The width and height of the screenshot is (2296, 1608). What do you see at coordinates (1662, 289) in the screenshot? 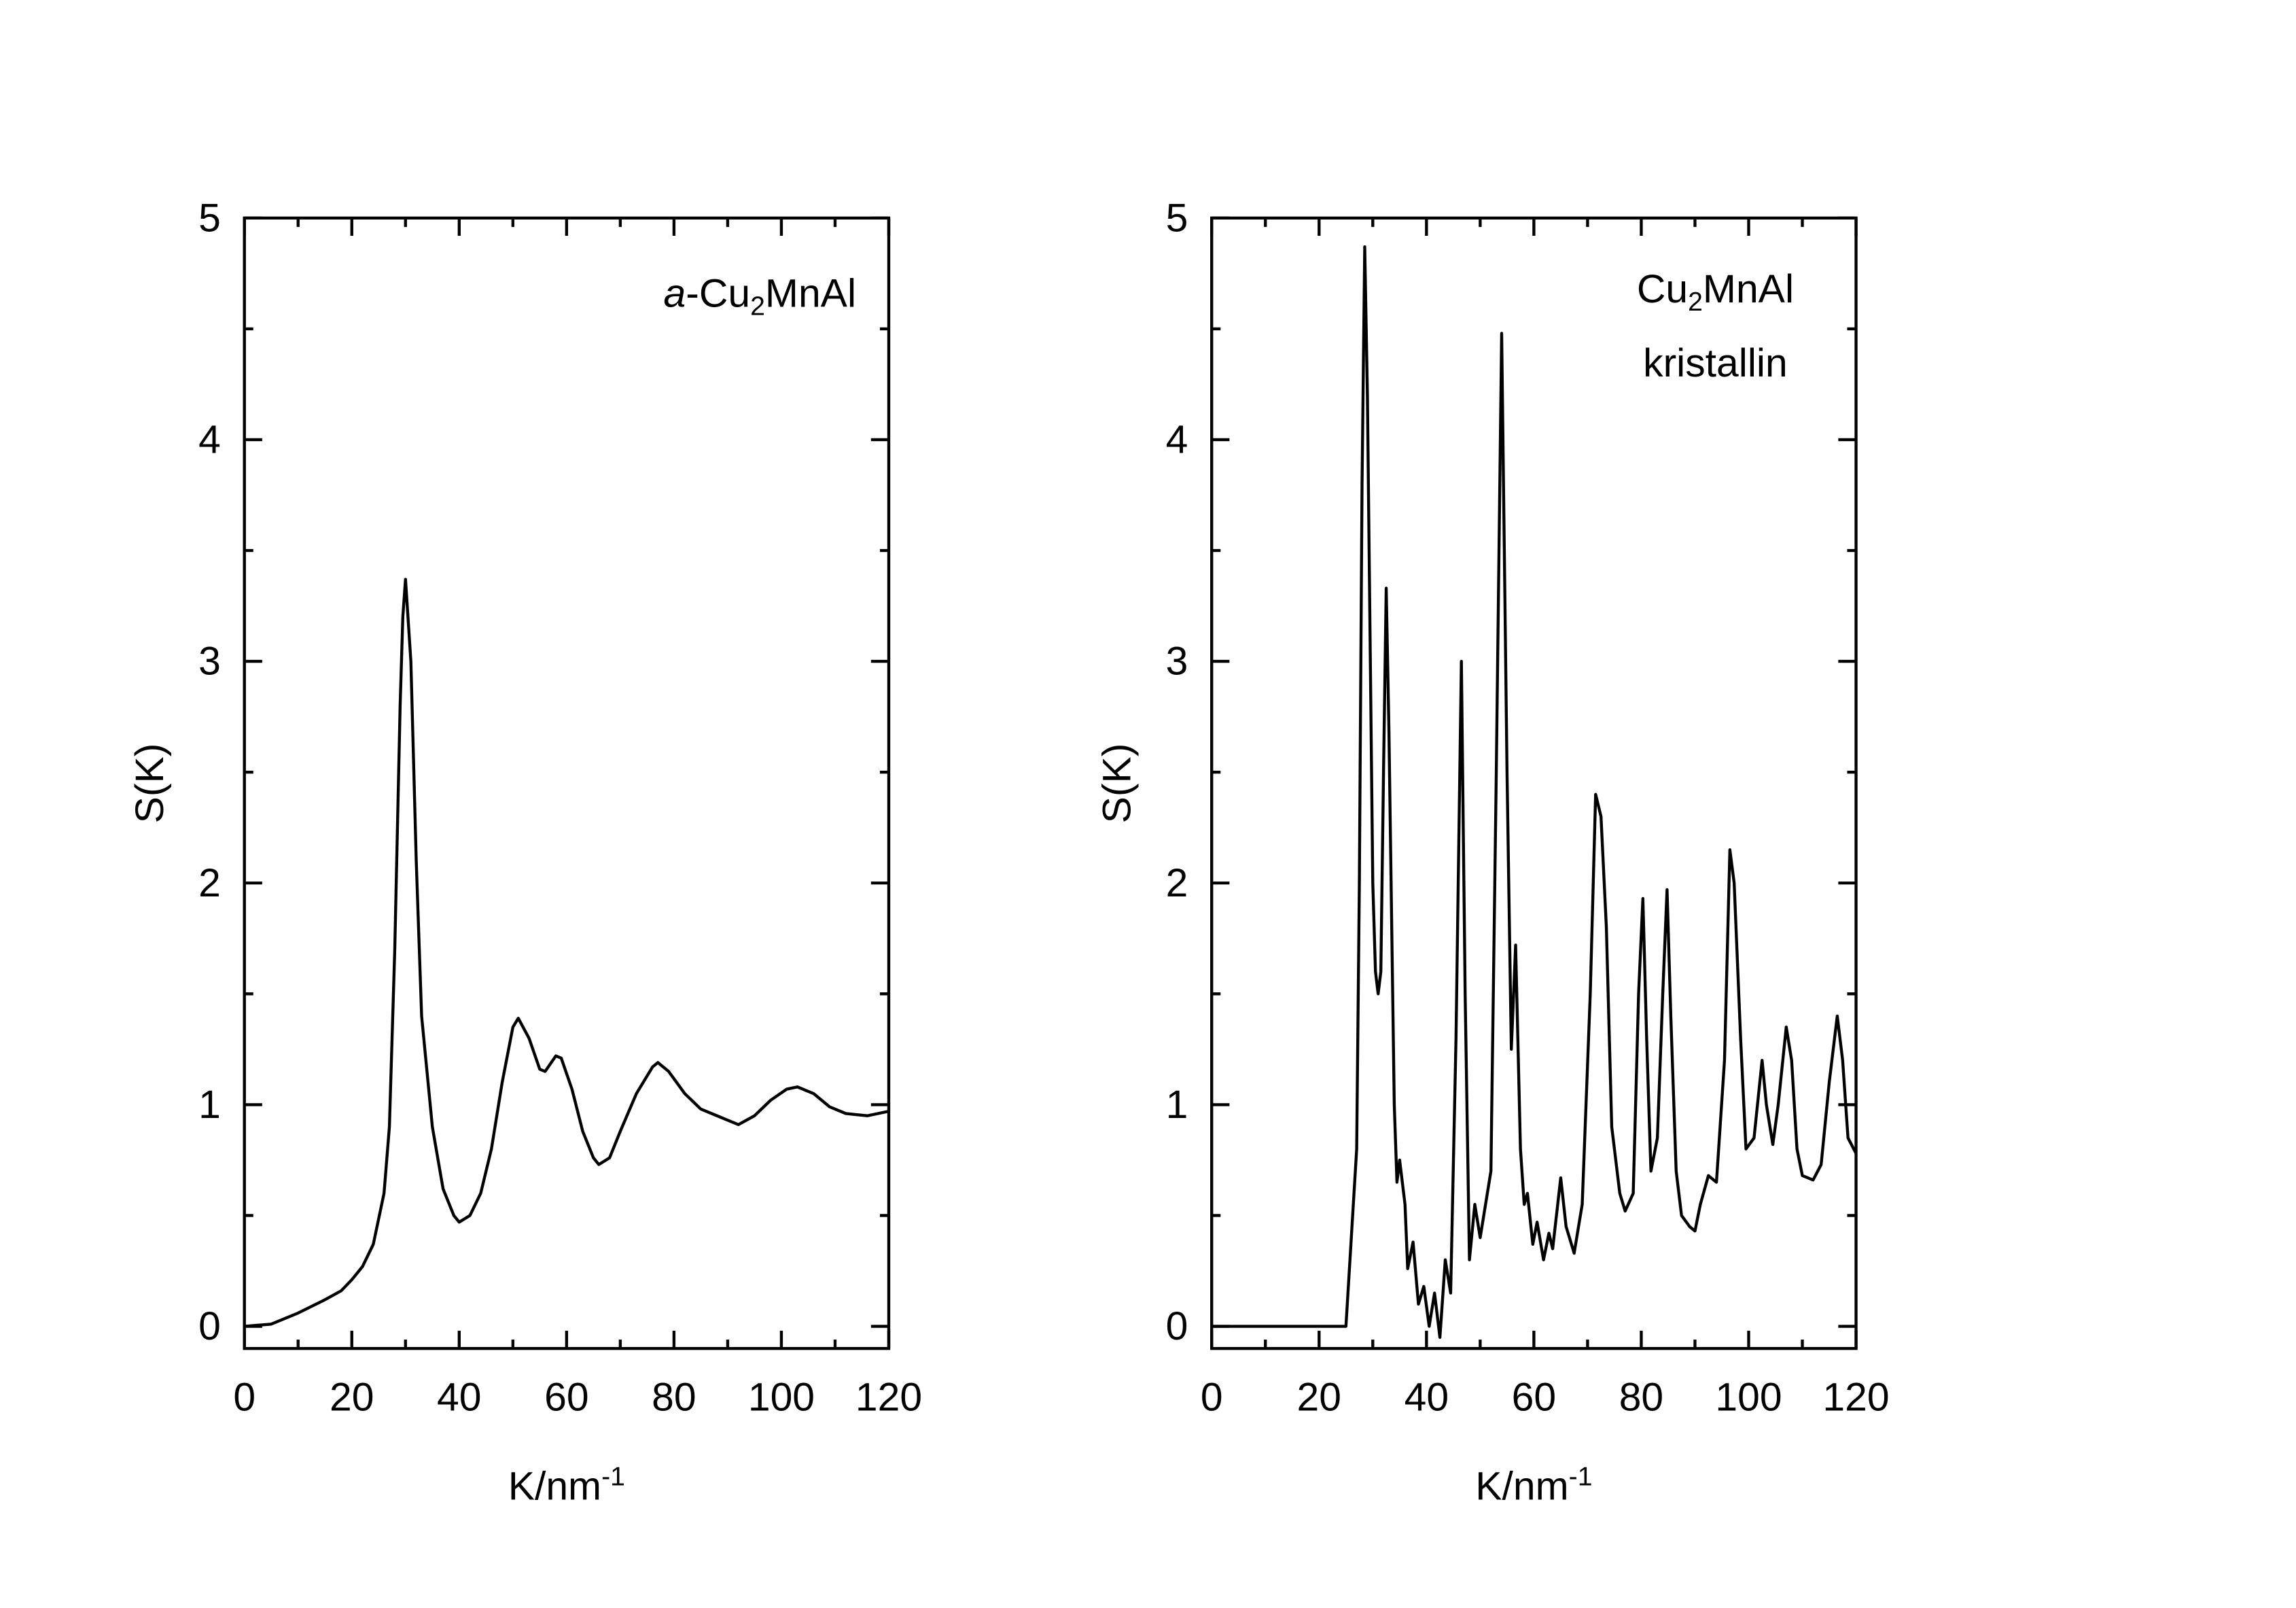
I see `text-part: Cu` at bounding box center [1662, 289].